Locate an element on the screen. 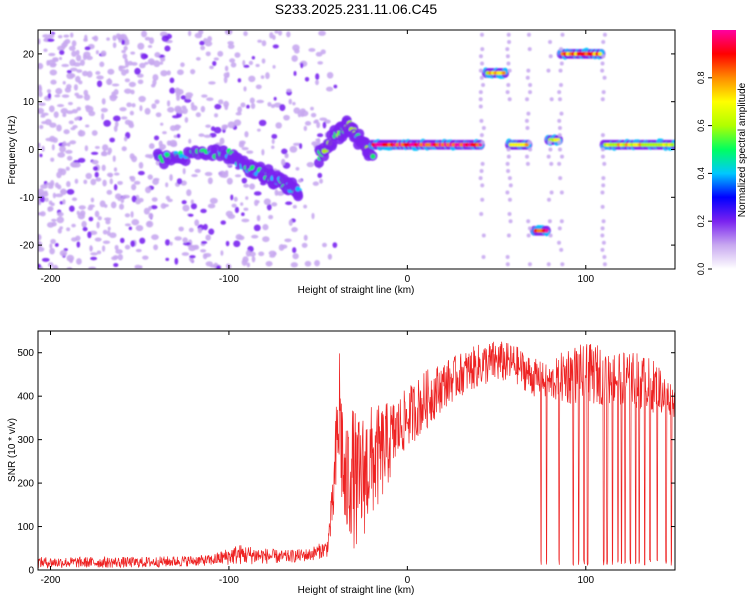  colorbar-tick-label: 0.6 is located at coordinates (701, 125).